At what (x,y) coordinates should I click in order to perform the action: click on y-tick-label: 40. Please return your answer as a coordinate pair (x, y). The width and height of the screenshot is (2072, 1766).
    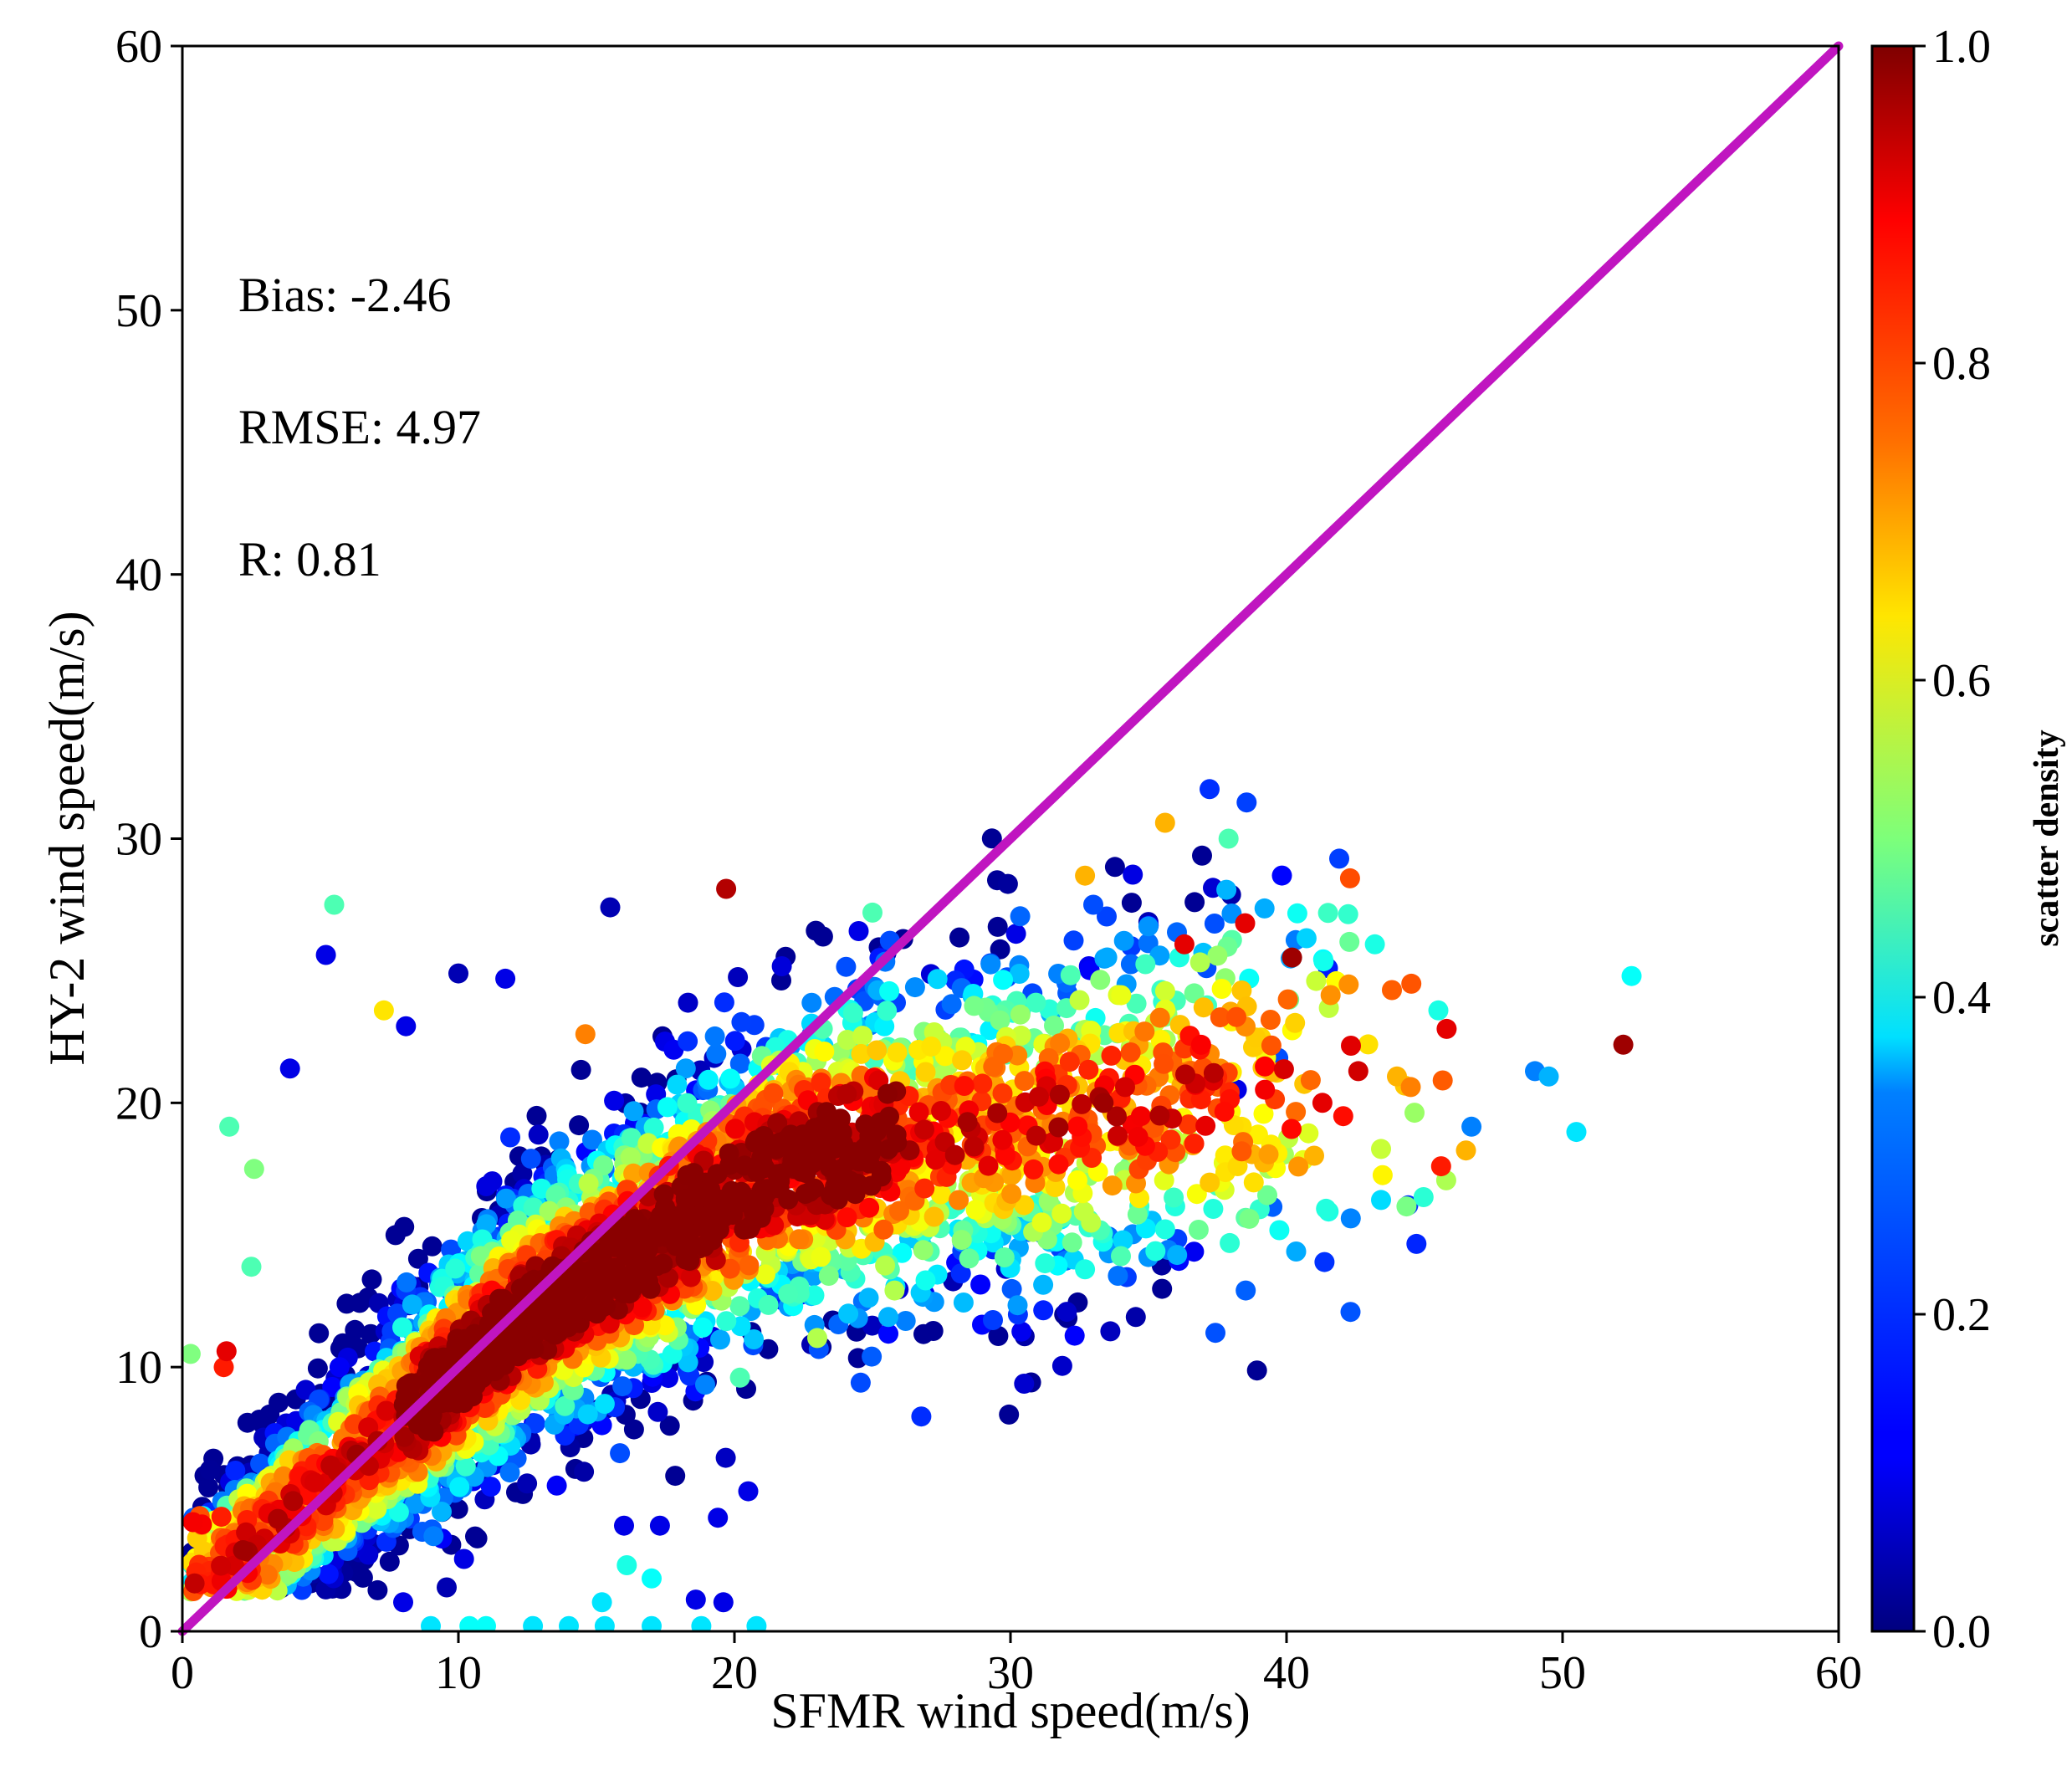
    Looking at the image, I should click on (138, 575).